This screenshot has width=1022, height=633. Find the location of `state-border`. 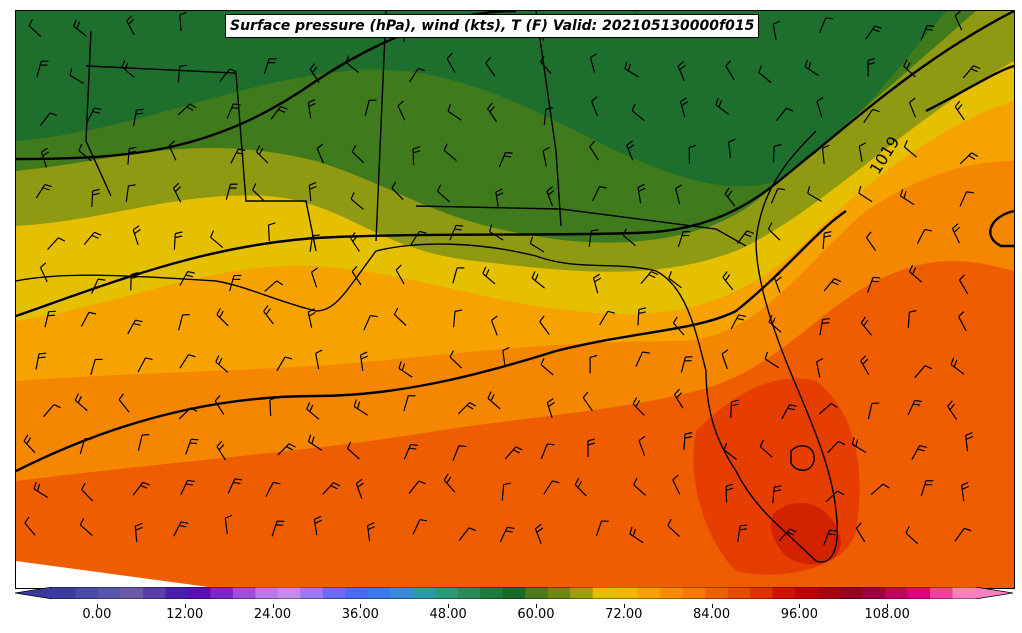

state-border is located at coordinates (98, 113).